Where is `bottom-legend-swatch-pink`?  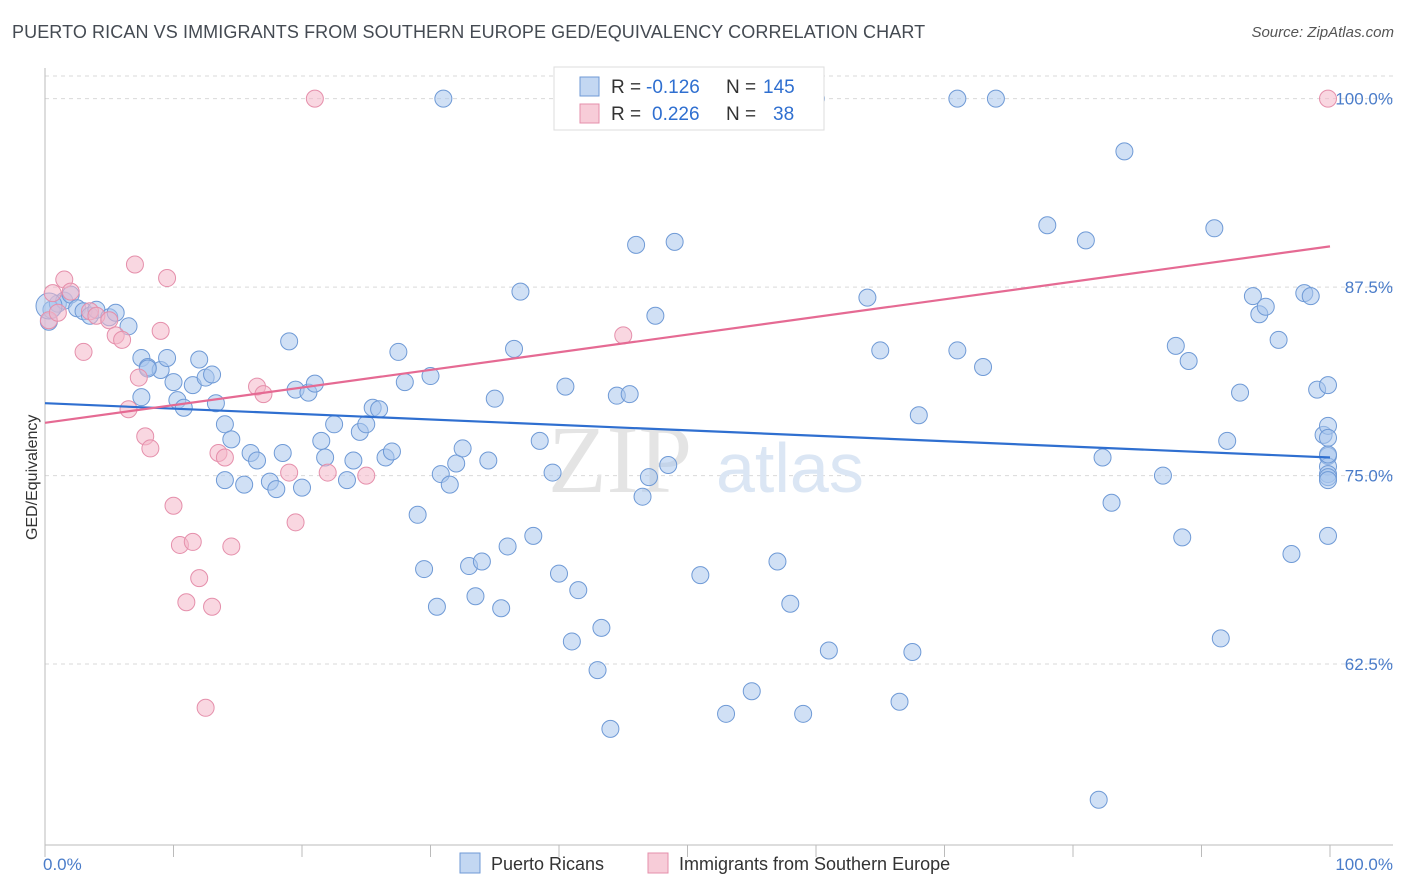
bottom-legend-swatch-pink is located at coordinates (658, 863).